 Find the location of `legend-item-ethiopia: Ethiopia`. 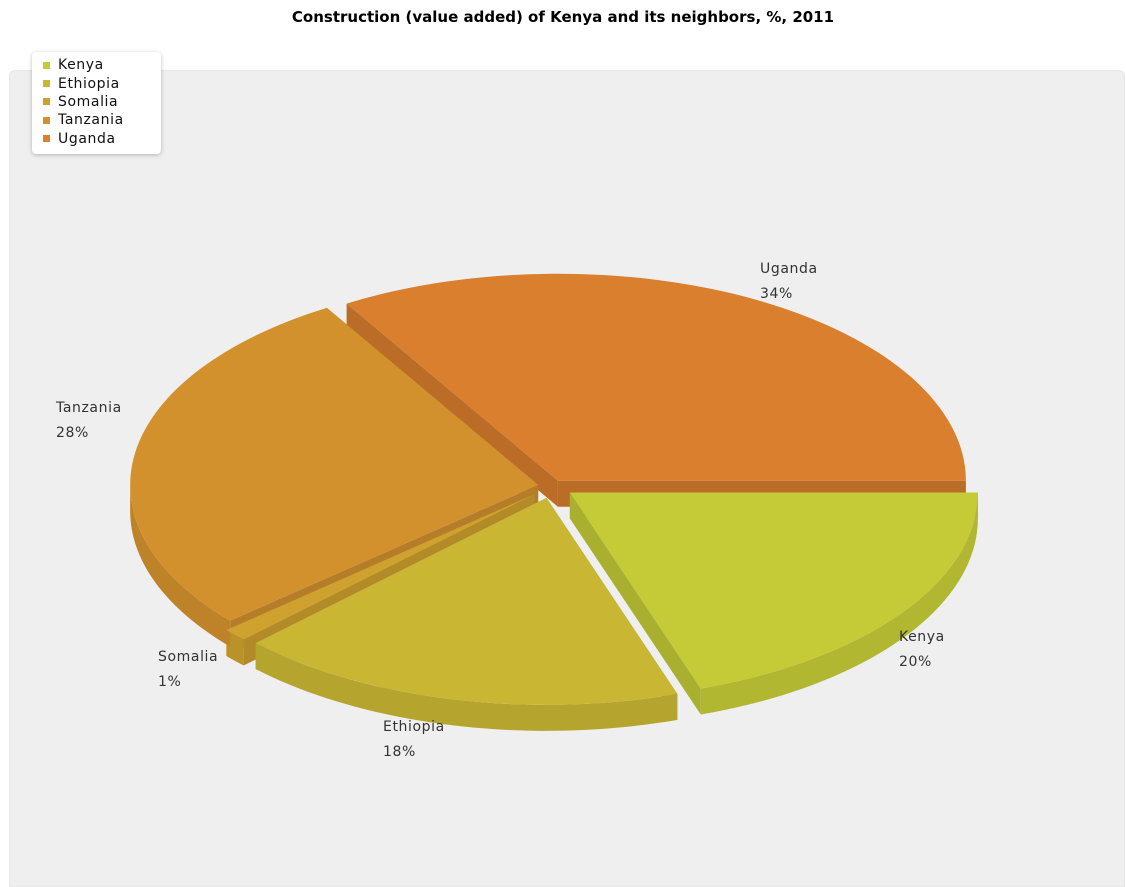

legend-item-ethiopia: Ethiopia is located at coordinates (96, 83).